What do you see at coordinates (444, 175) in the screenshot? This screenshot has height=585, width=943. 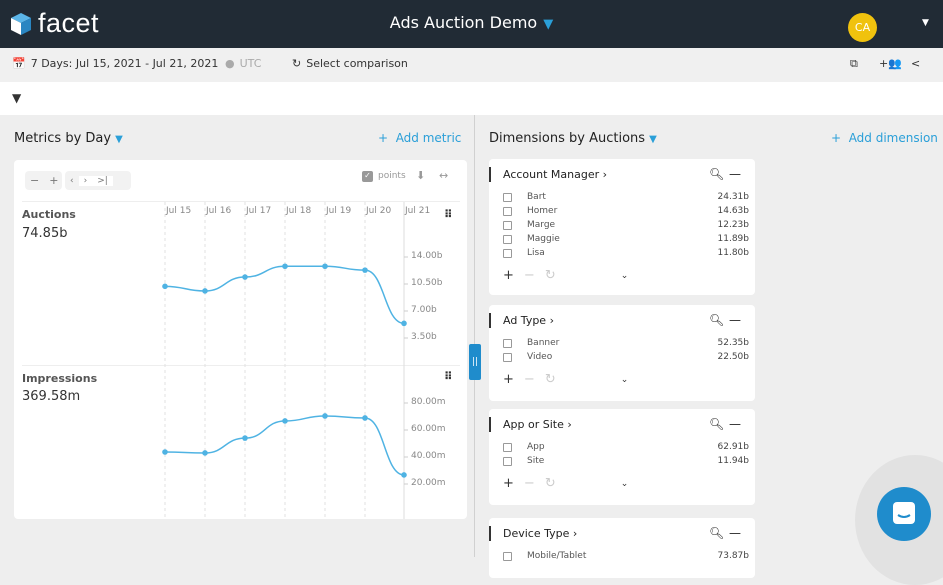 I see `expand-width-icon: ↔` at bounding box center [444, 175].